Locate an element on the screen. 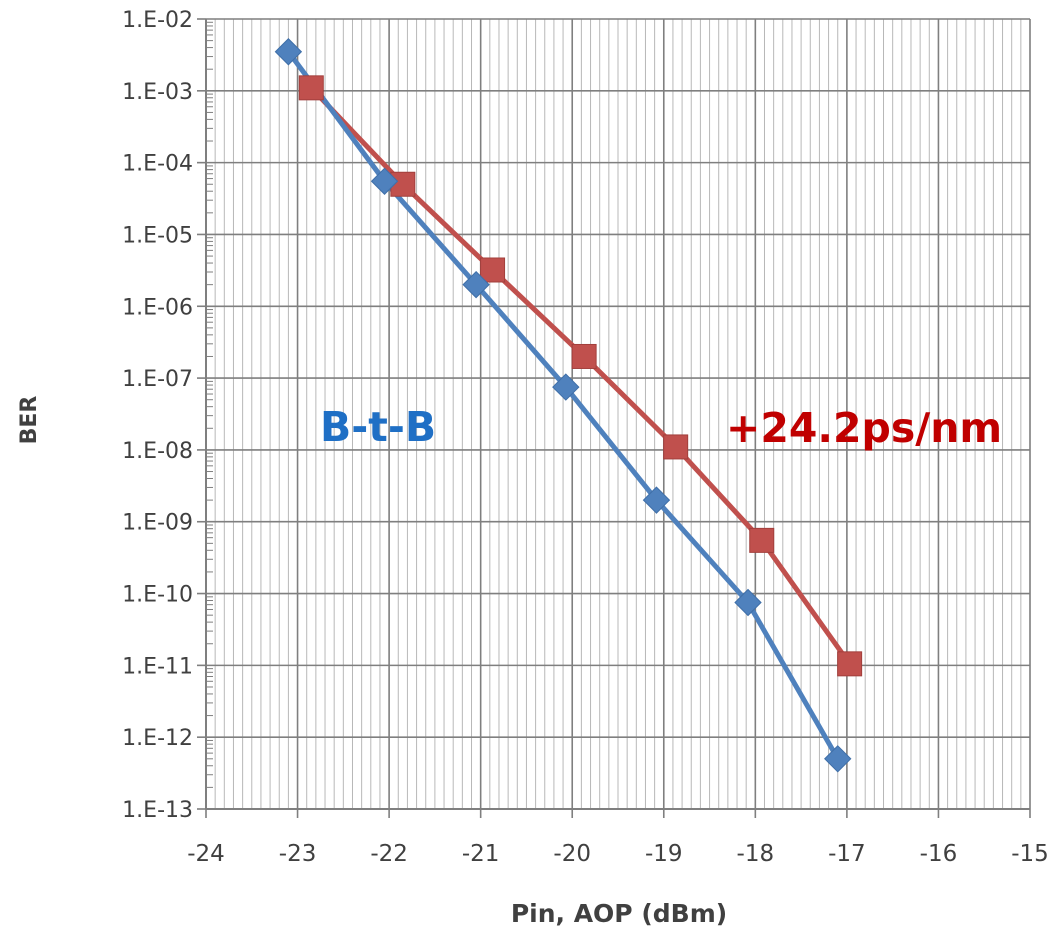  x-tick-label: -22 is located at coordinates (389, 854).